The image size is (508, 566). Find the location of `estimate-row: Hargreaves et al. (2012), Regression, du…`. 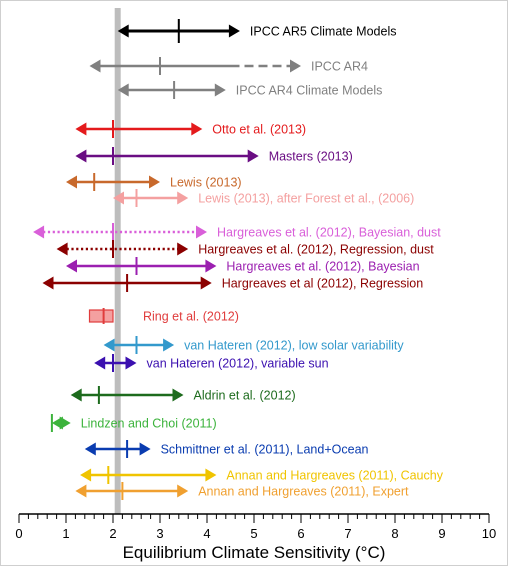

estimate-row: Hargreaves et al. (2012), Regression, du… is located at coordinates (245, 249).